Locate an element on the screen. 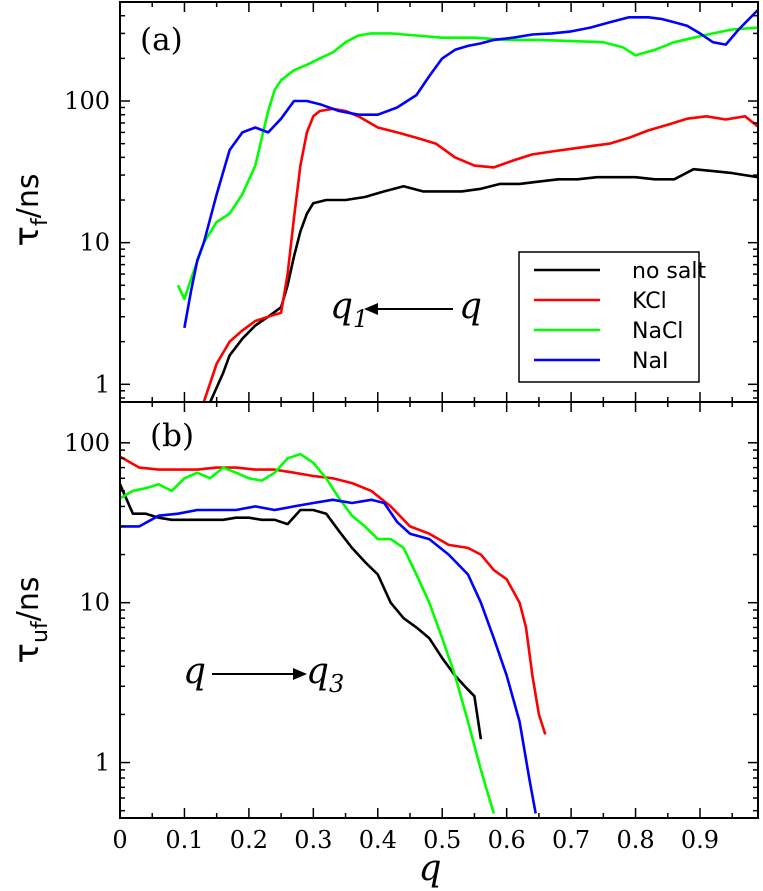 The image size is (763, 891). y-axis-label-a: τf/ns is located at coordinates (30, 210).